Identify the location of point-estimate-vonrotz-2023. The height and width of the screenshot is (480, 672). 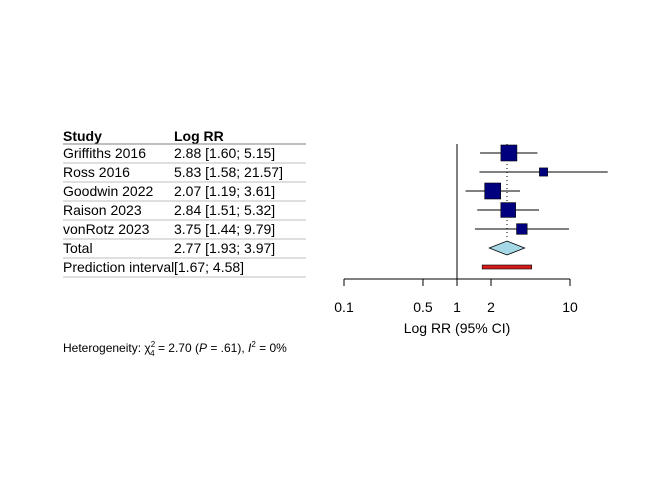
(522, 229).